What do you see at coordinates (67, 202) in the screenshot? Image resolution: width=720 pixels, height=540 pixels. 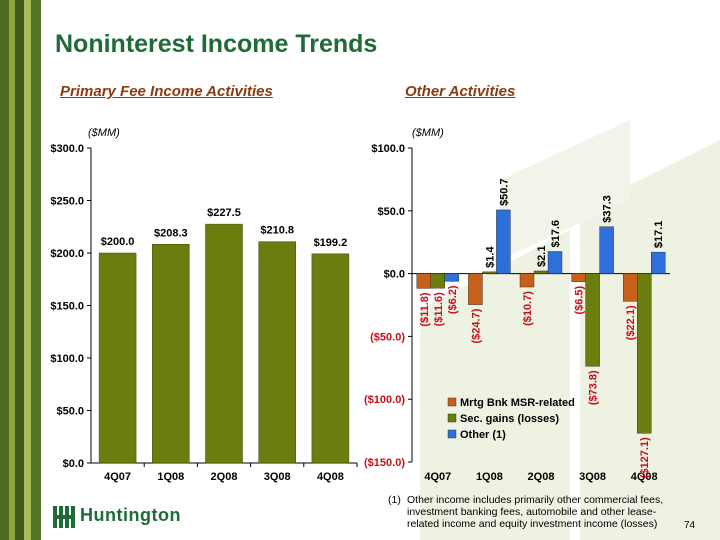 I see `y-tick-label: $250.0` at bounding box center [67, 202].